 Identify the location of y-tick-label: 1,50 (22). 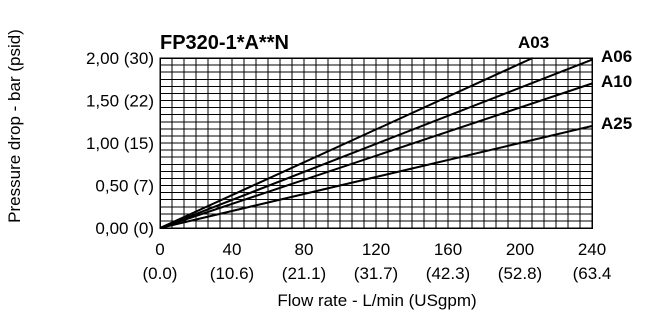
(120, 101).